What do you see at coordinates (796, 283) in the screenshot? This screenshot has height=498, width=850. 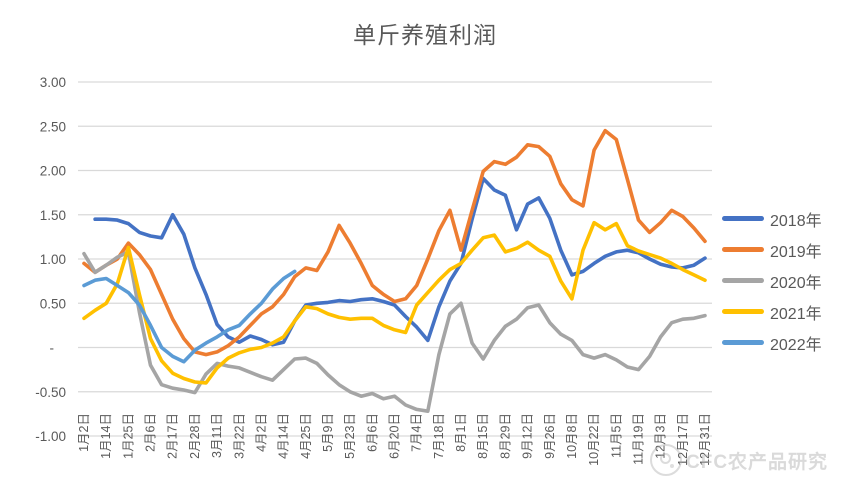 I see `legend-label: 2020年` at bounding box center [796, 283].